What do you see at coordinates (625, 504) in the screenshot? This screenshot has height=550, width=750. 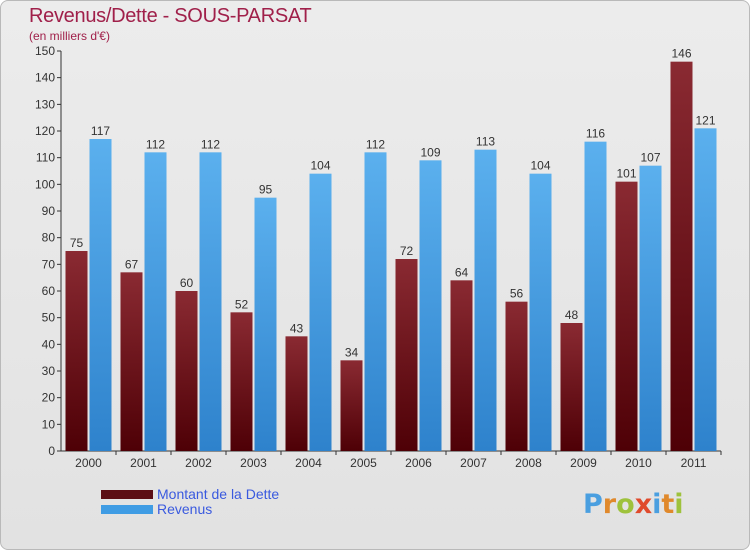 I see `logo-letter: o` at bounding box center [625, 504].